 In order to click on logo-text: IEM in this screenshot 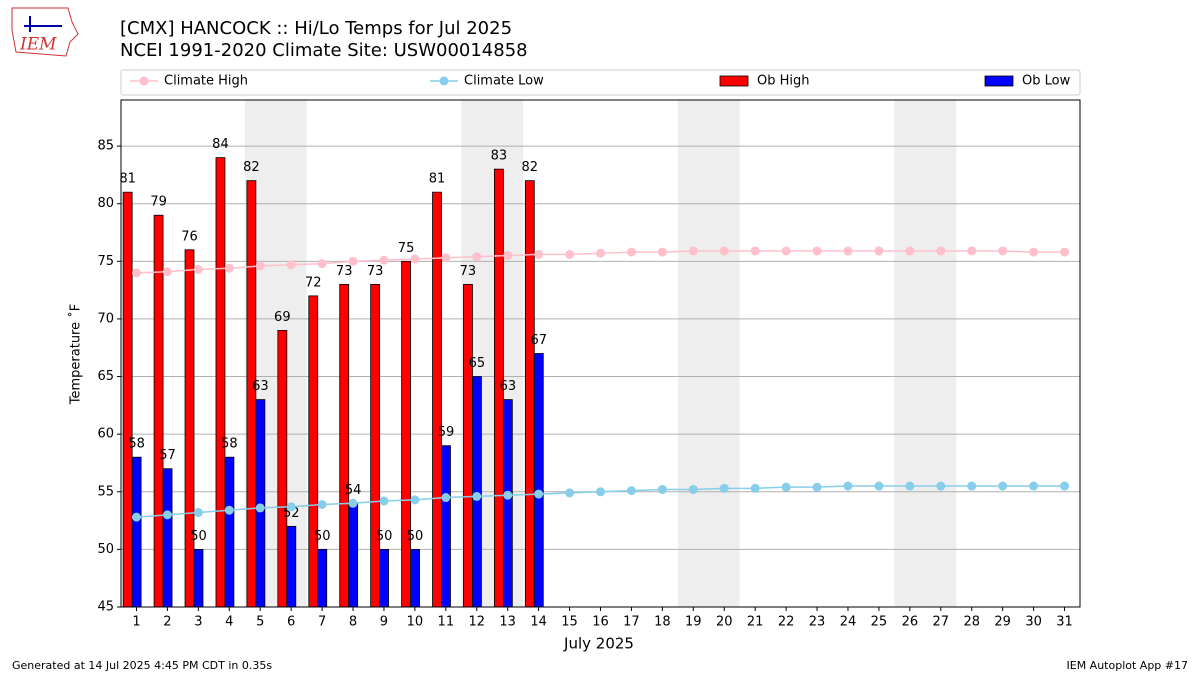, I will do `click(38, 45)`.